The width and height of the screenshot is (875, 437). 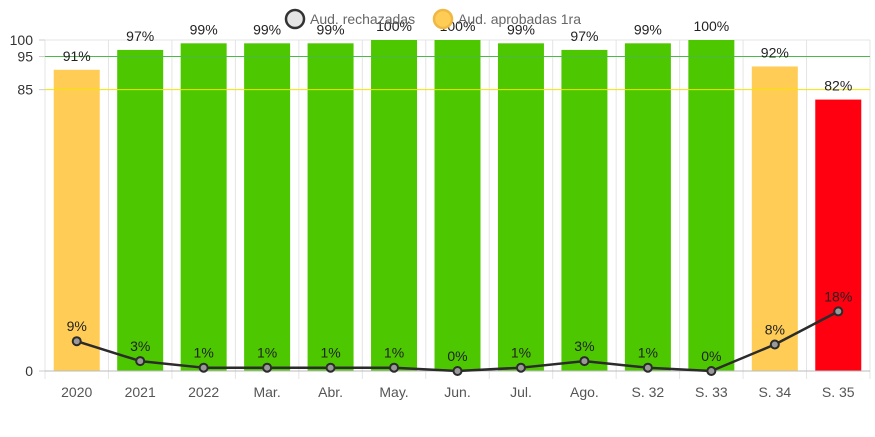 I want to click on bar-S. 34, so click(x=774, y=218).